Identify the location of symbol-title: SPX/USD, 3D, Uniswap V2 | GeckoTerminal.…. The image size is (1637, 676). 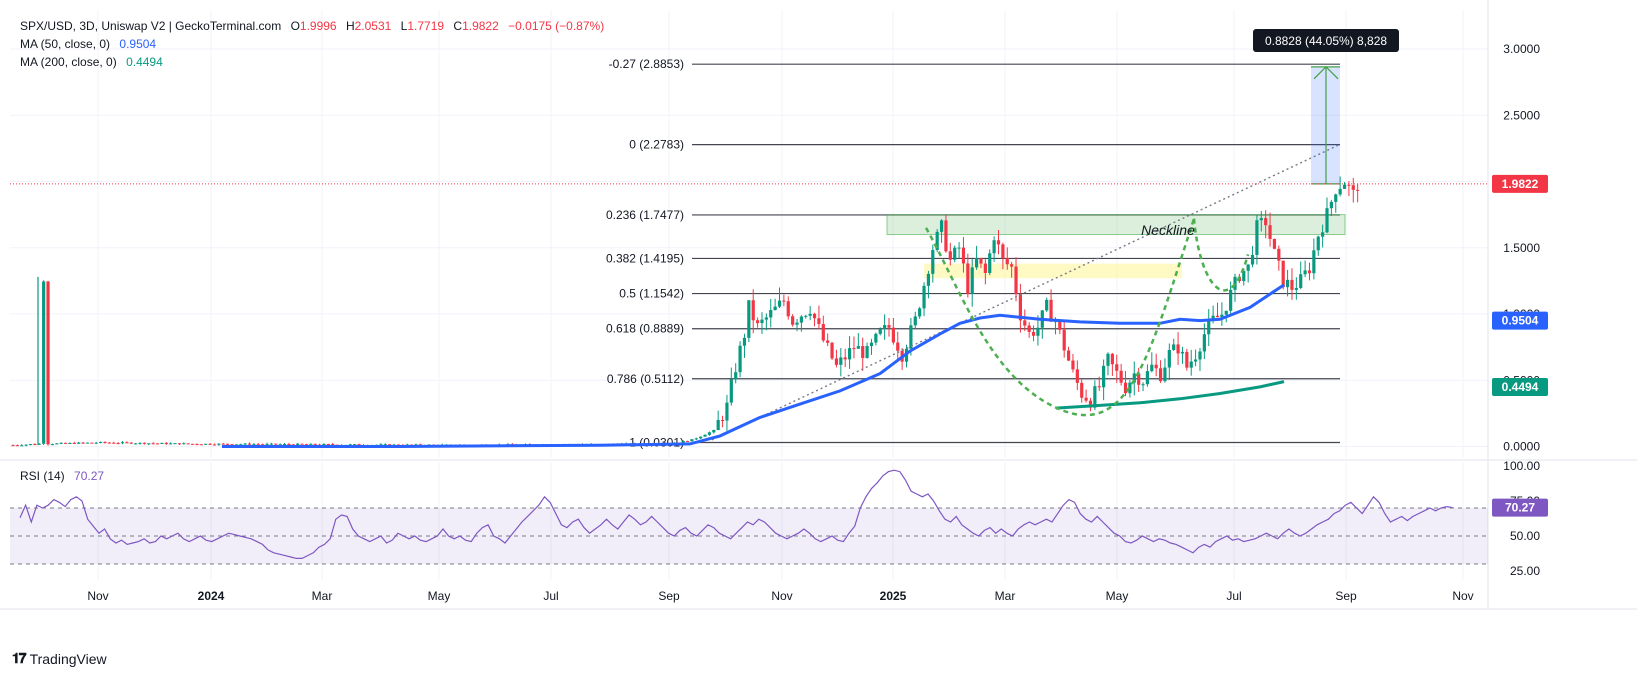
(151, 26).